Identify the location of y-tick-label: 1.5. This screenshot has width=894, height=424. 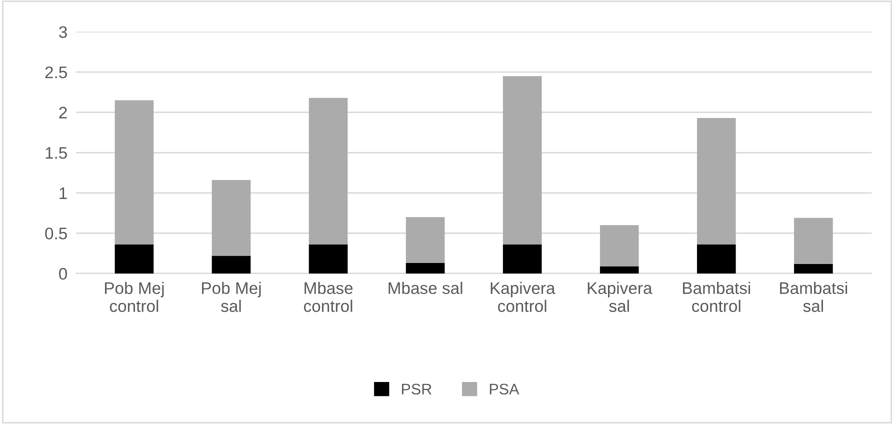
(56, 153).